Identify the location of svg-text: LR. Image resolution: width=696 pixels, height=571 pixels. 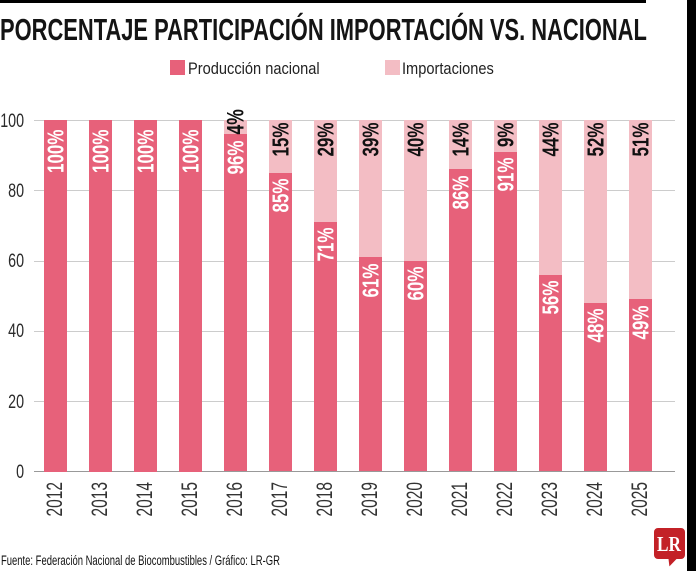
(669, 545).